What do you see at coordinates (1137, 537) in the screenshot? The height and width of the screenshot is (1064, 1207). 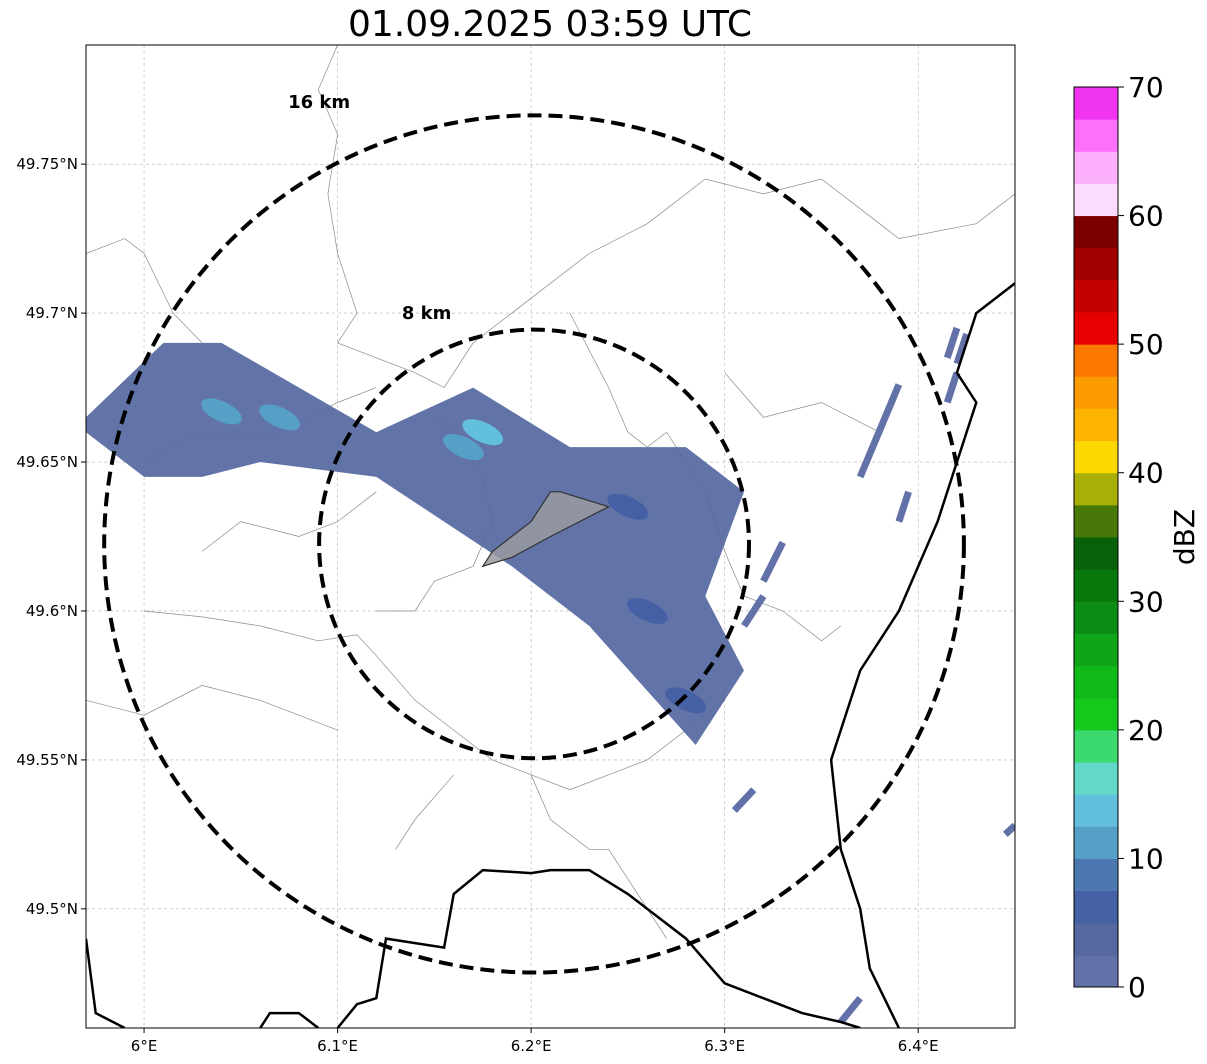 I see `colorbar: 0 10 20 30 40 50 60 70 dBZ` at bounding box center [1137, 537].